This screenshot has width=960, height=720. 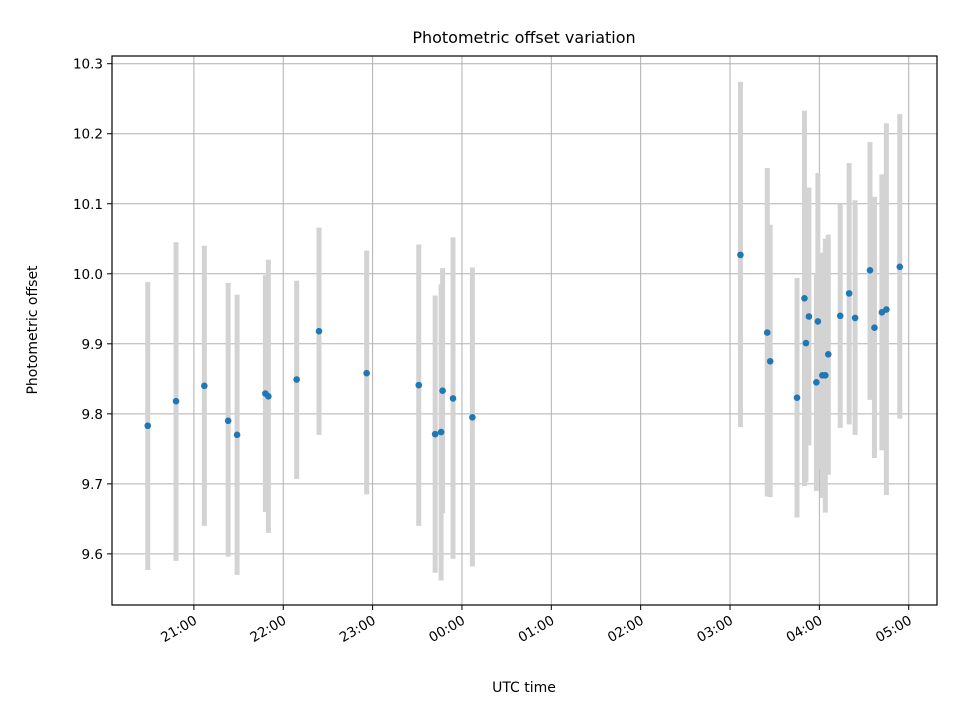 I want to click on y-tick-label: 9.8, so click(x=92, y=415).